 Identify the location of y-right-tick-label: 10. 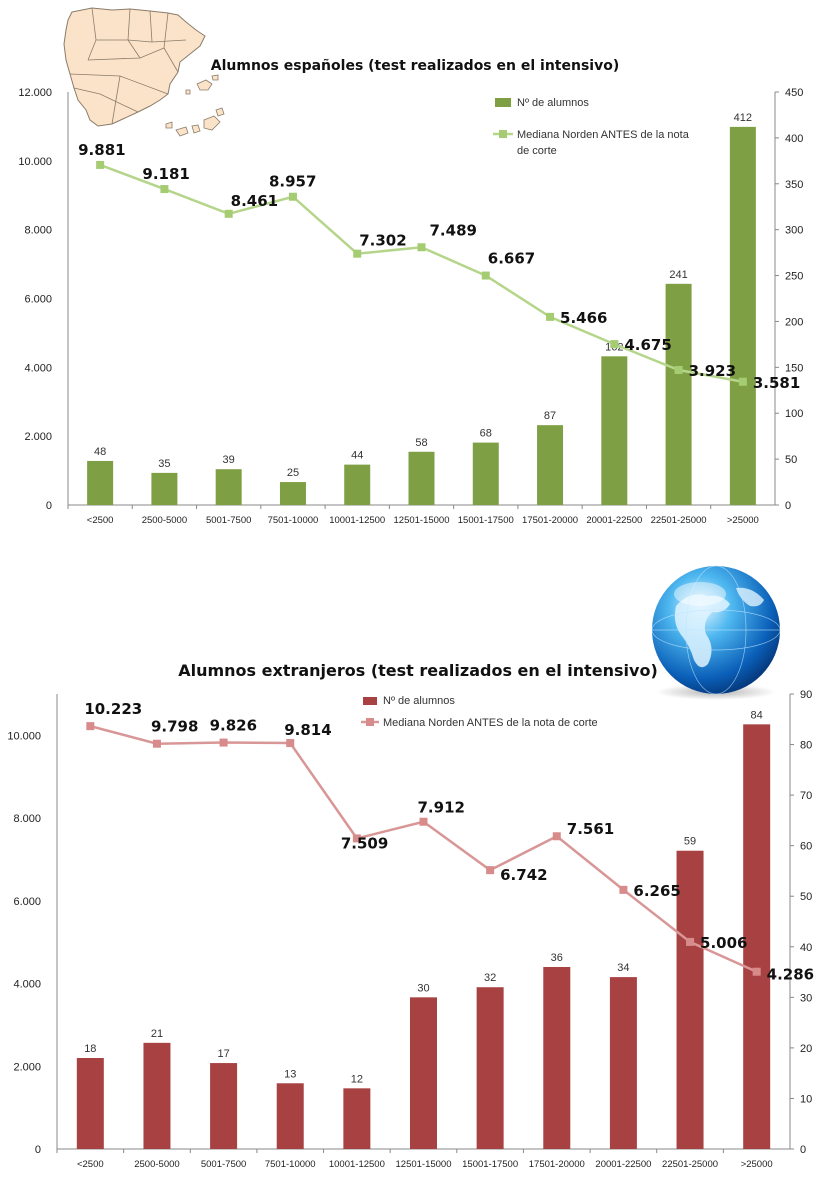
(806, 1099).